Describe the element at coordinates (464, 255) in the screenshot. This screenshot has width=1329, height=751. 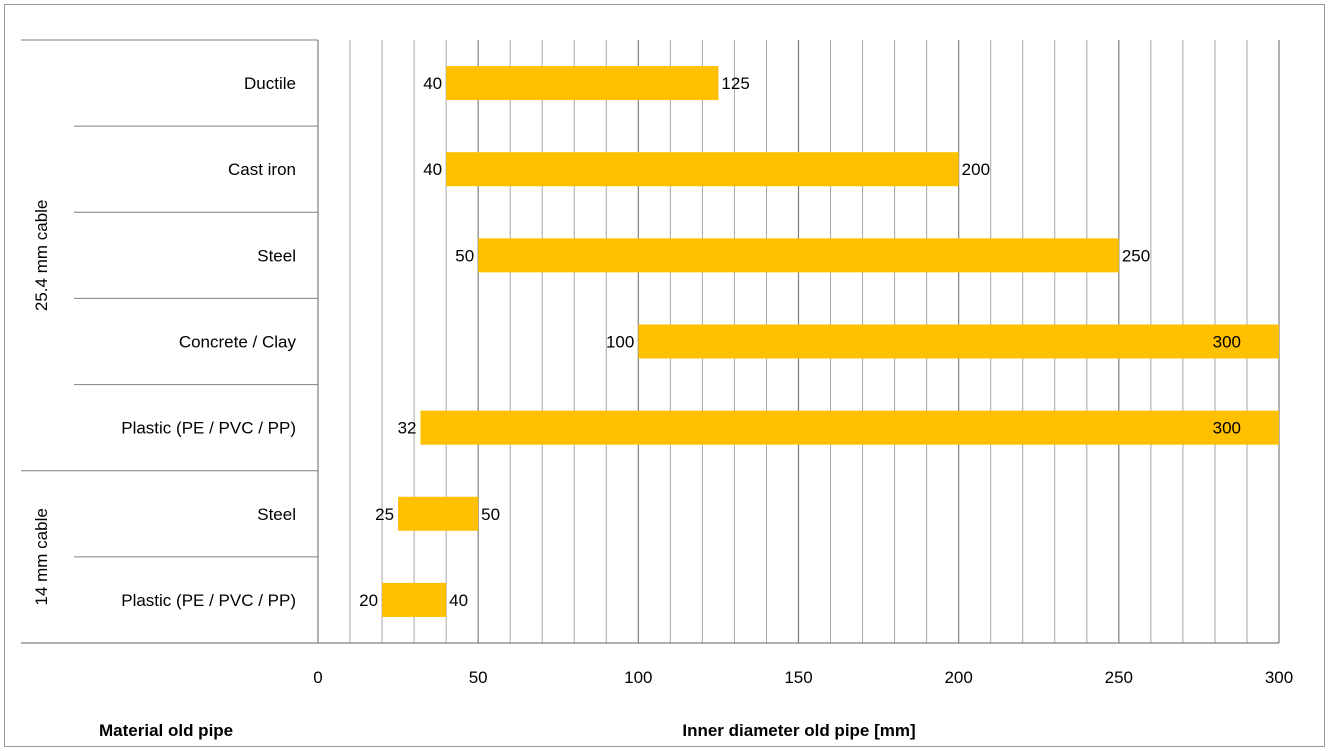
I see `bar-min-label: 50` at that location.